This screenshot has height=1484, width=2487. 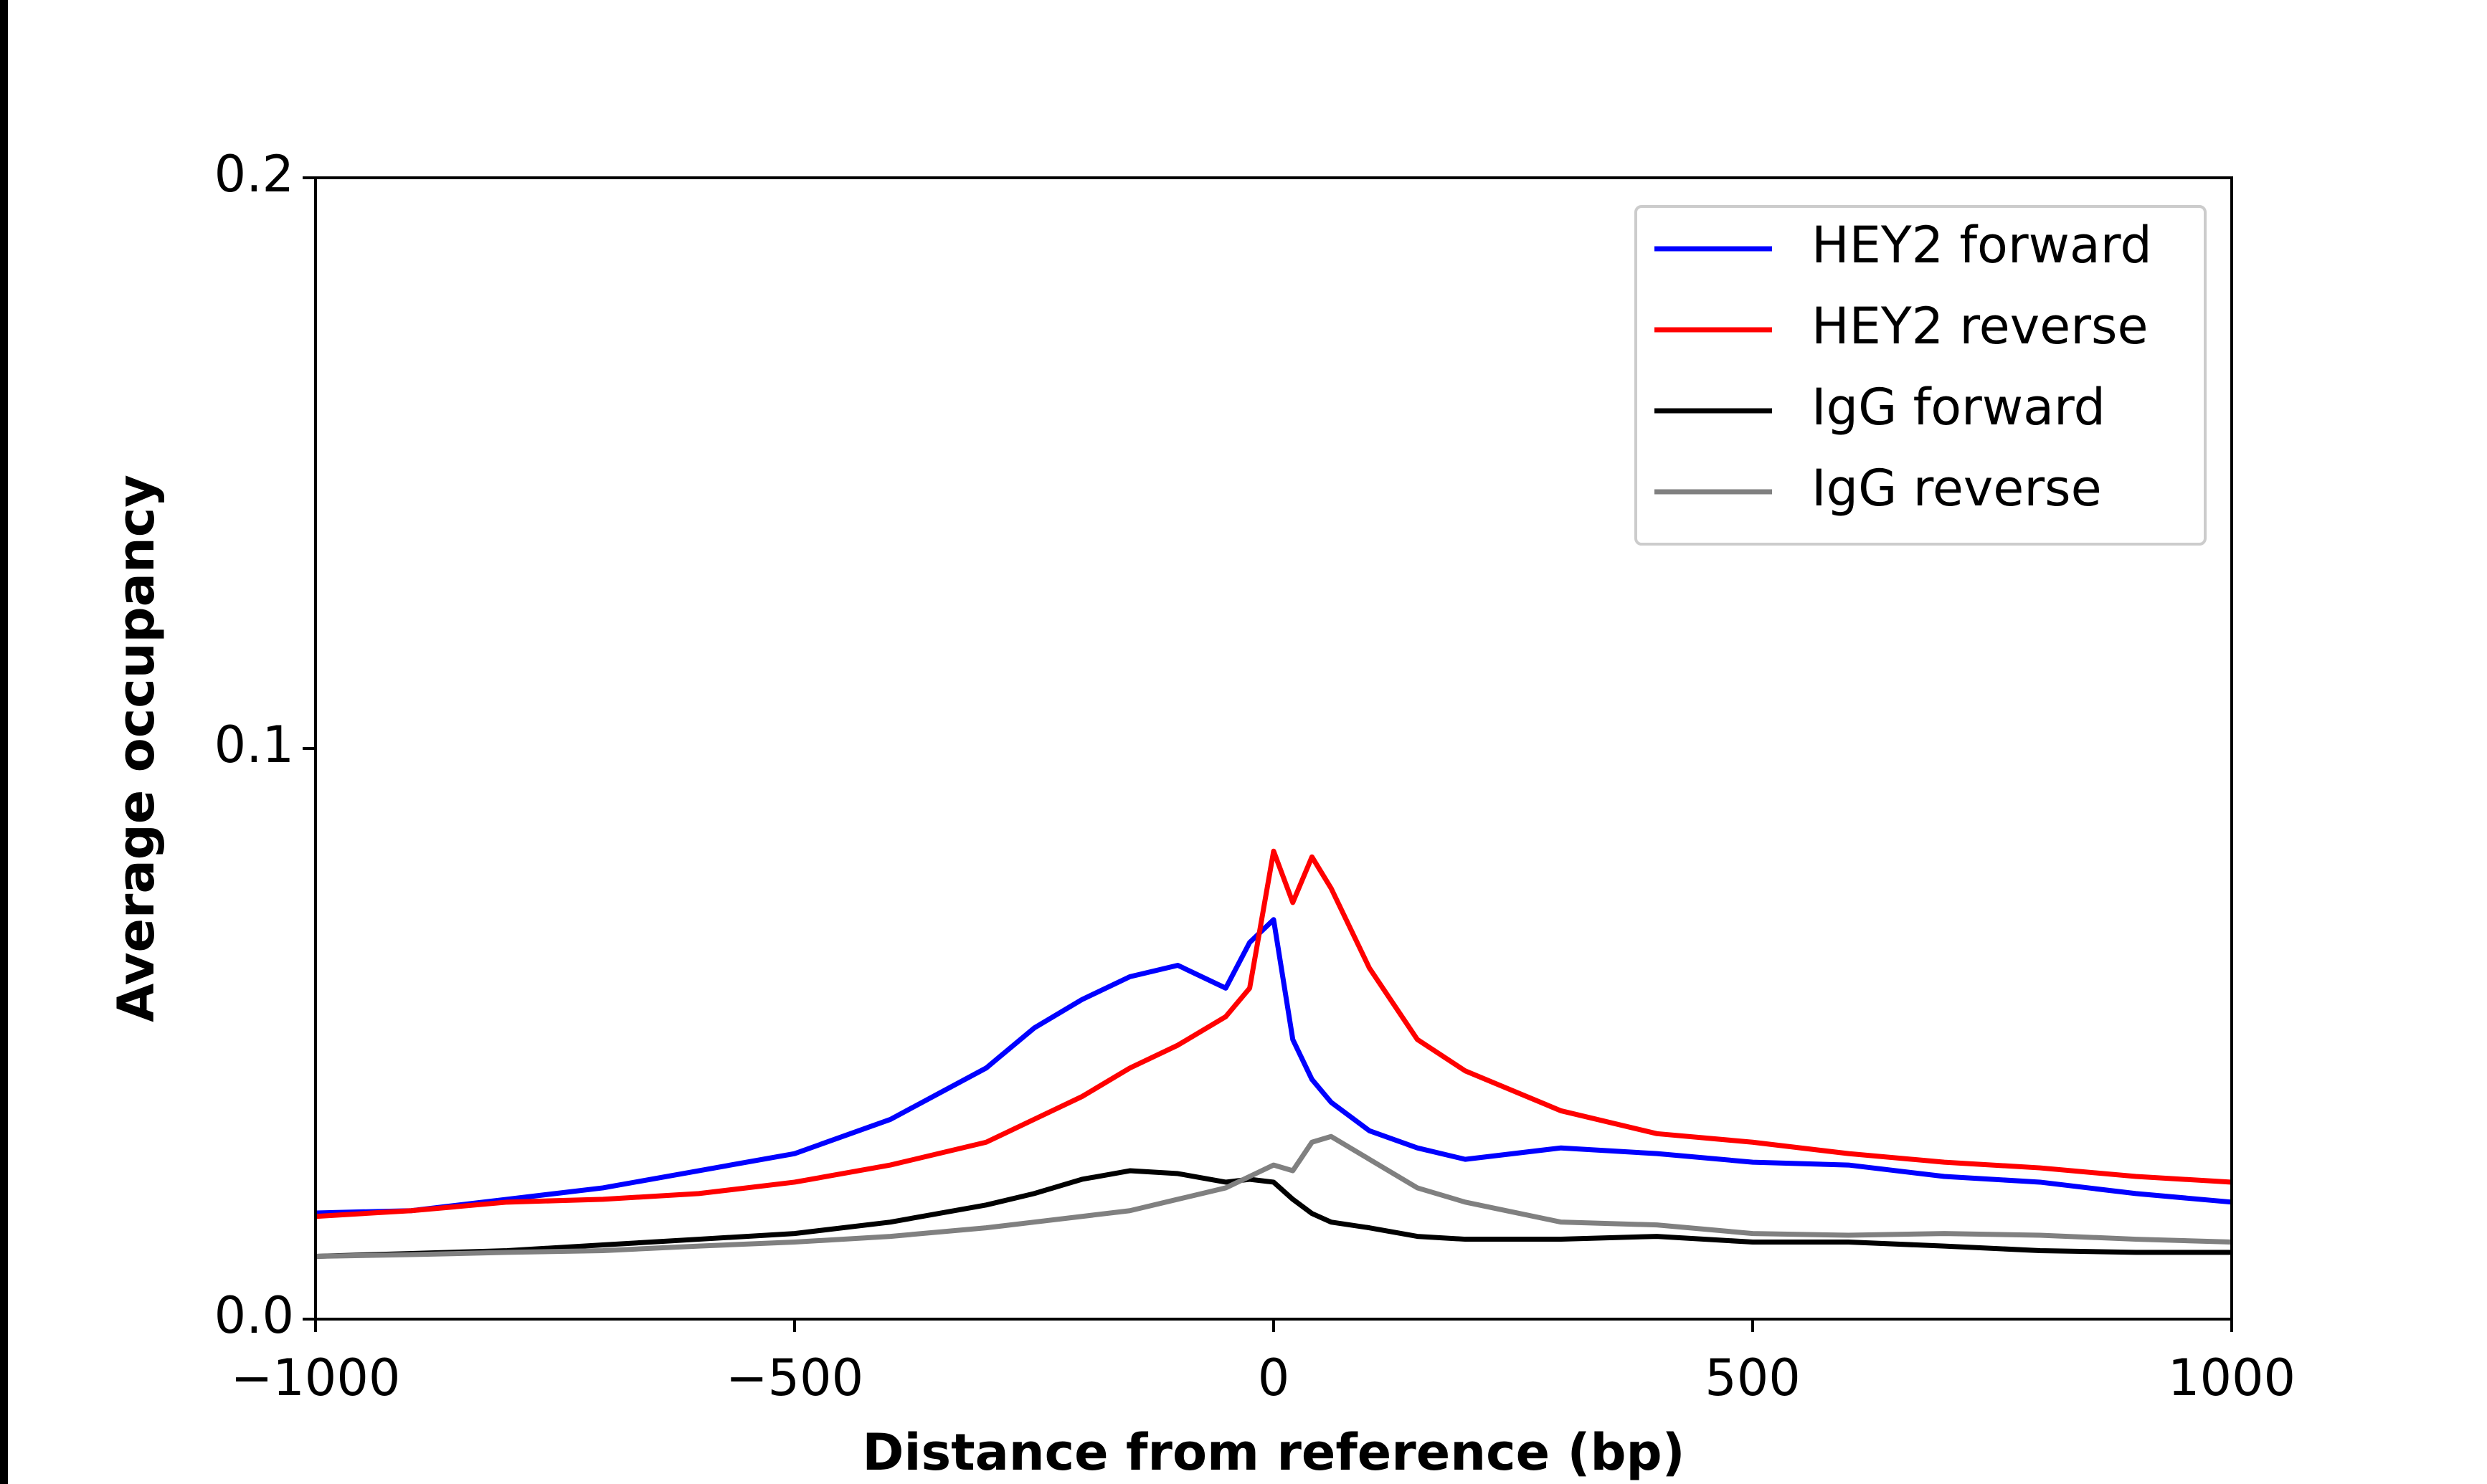 What do you see at coordinates (1274, 1378) in the screenshot?
I see `x-tick-label: 0` at bounding box center [1274, 1378].